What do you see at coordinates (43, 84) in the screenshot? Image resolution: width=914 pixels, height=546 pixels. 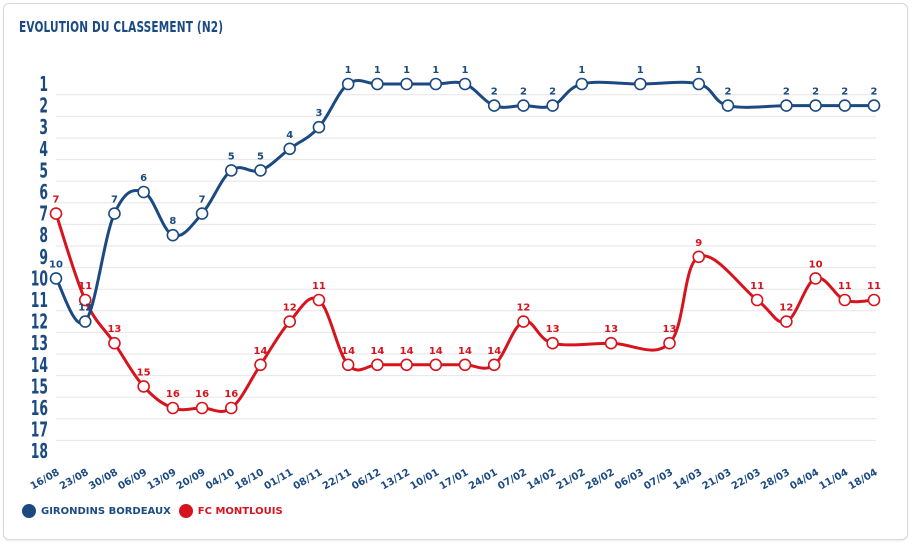 I see `y-tick-label: 1` at bounding box center [43, 84].